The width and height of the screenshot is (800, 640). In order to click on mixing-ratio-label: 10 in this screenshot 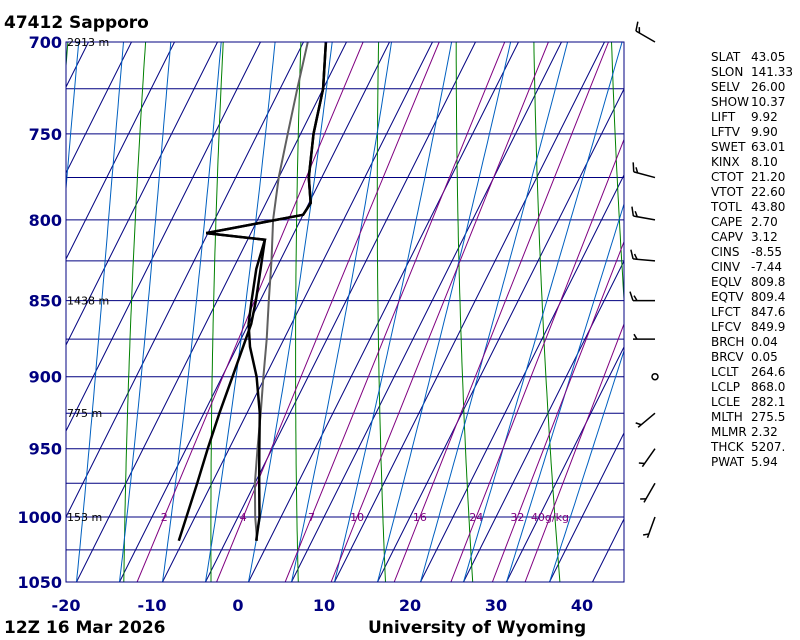, I will do `click(357, 517)`.